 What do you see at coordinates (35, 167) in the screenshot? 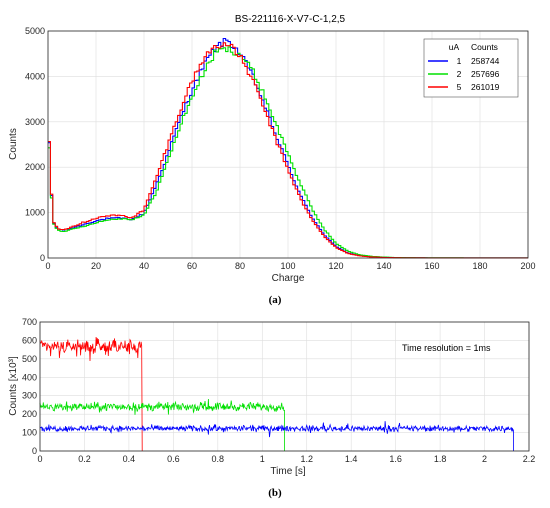
I see `panel-a-y-tick-label: 2000` at bounding box center [35, 167].